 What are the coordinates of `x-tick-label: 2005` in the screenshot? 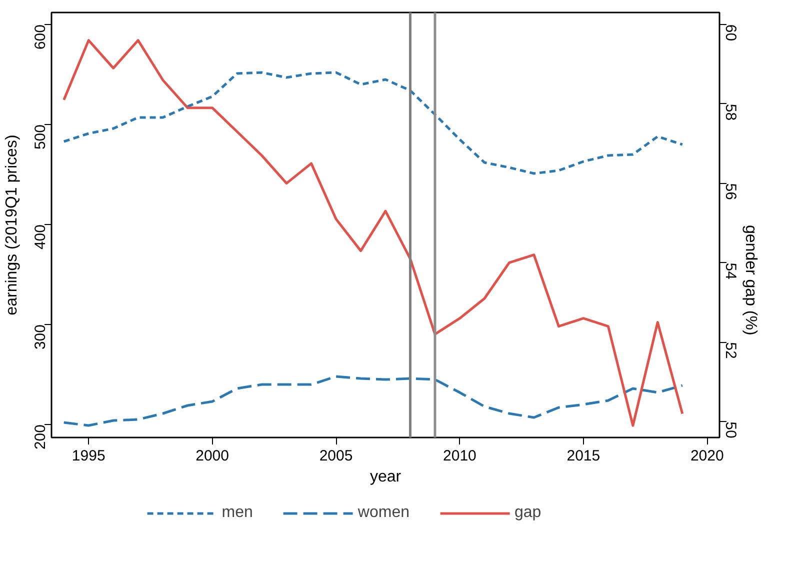 It's located at (336, 456).